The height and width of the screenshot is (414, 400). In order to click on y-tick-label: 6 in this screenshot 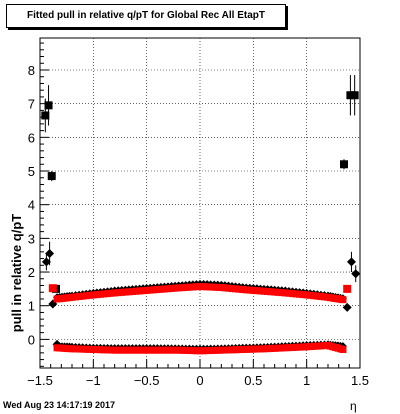, I will do `click(31, 137)`.